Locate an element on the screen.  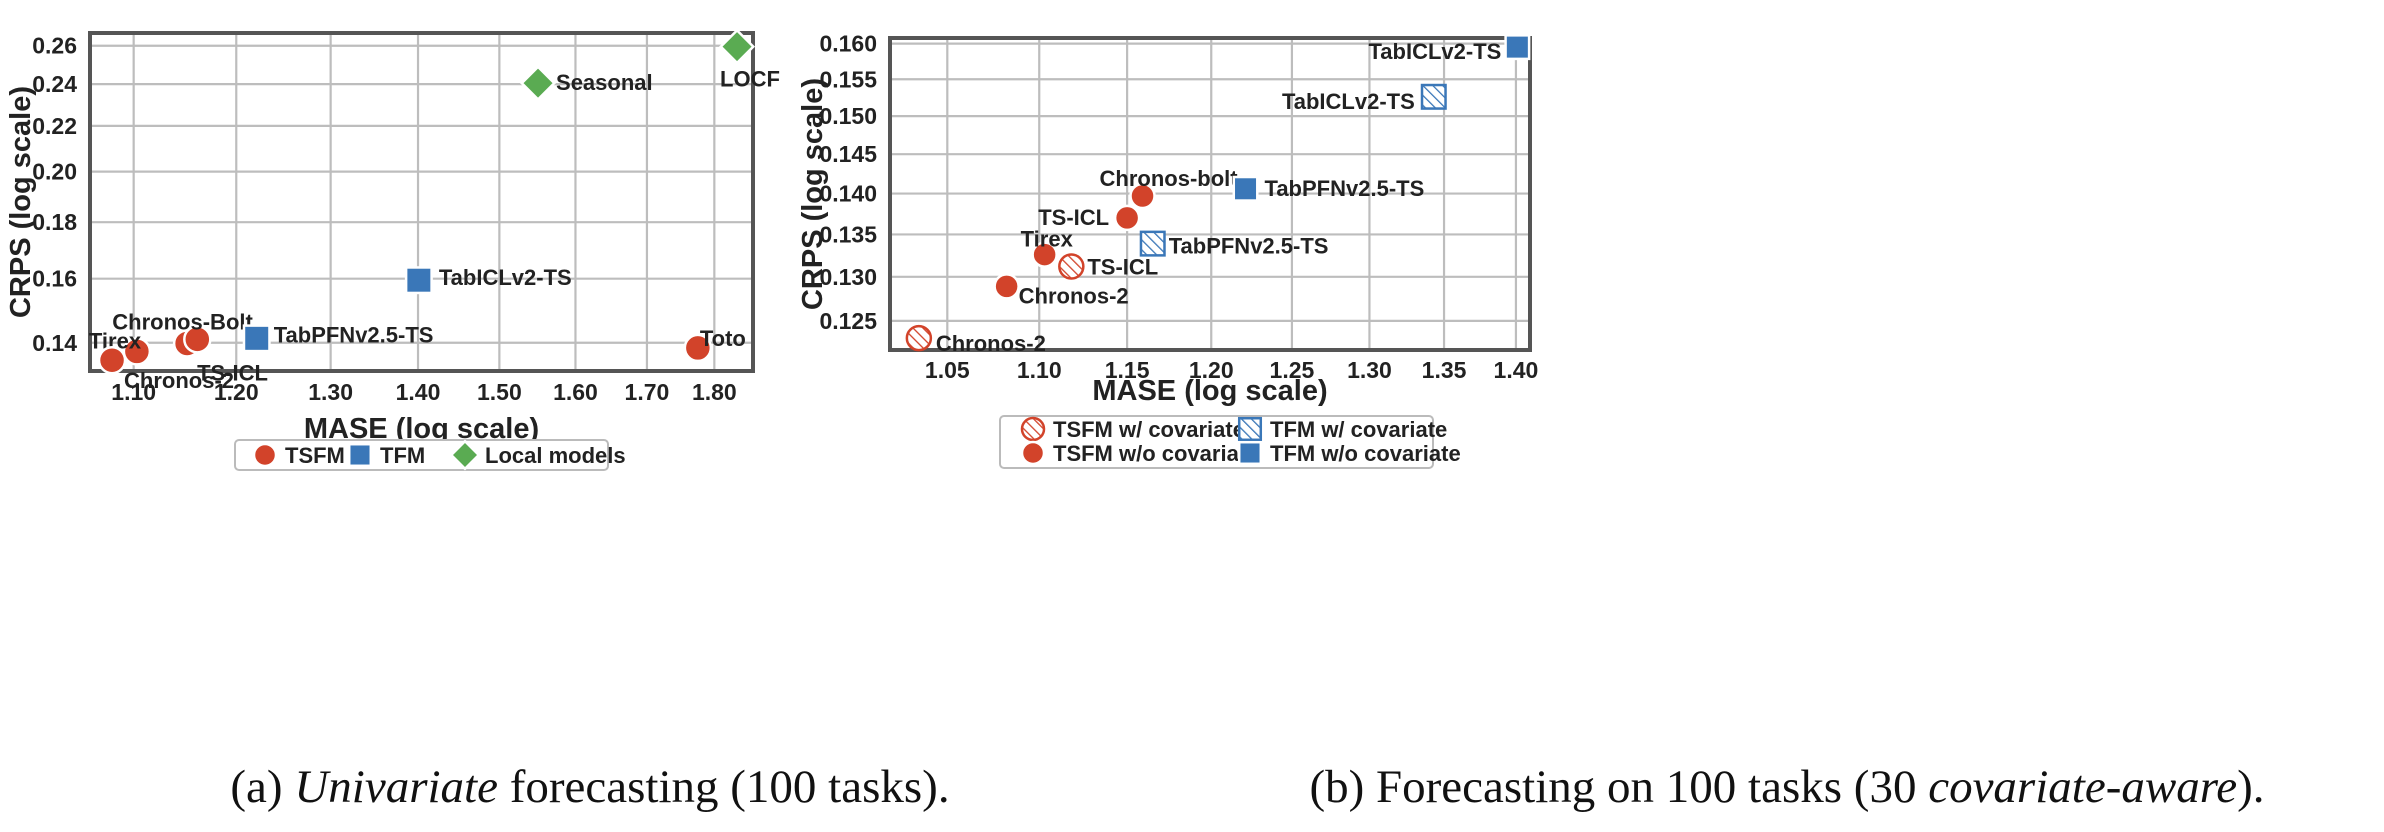
data-point-seasonal is located at coordinates (538, 83).